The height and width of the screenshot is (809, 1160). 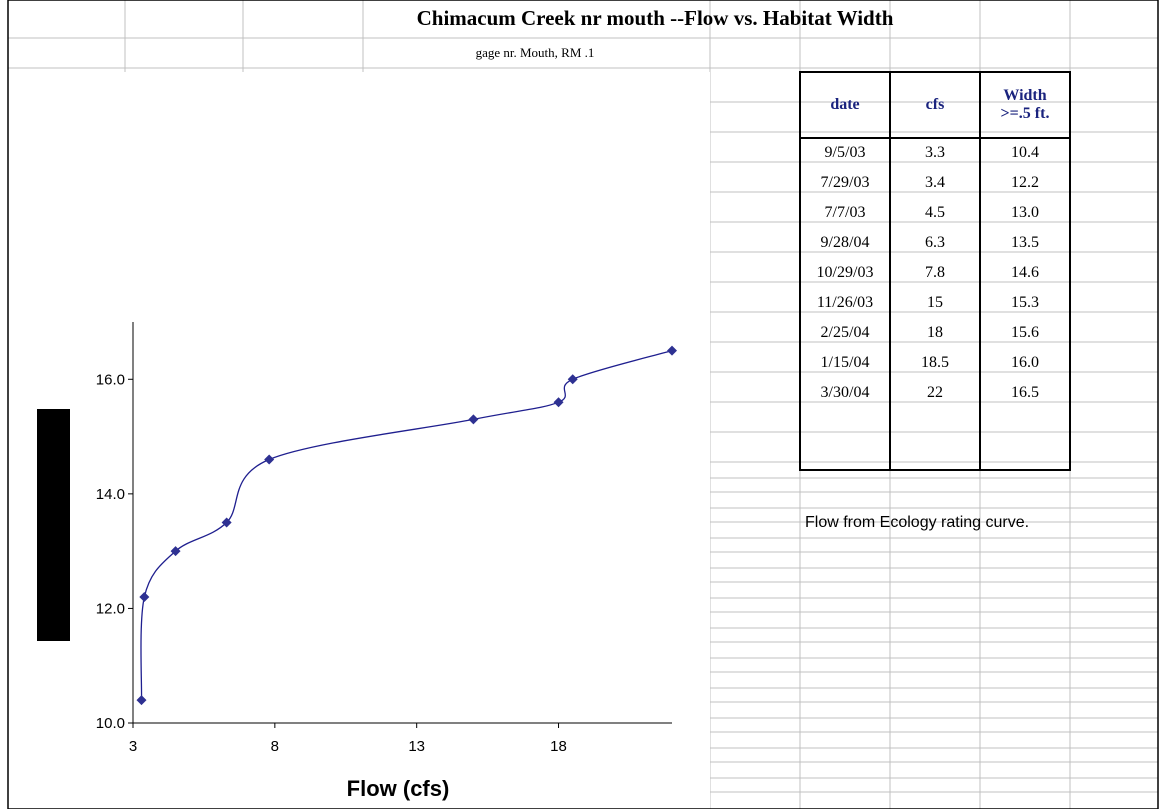 I want to click on table-cell: 16.5, so click(x=1025, y=392).